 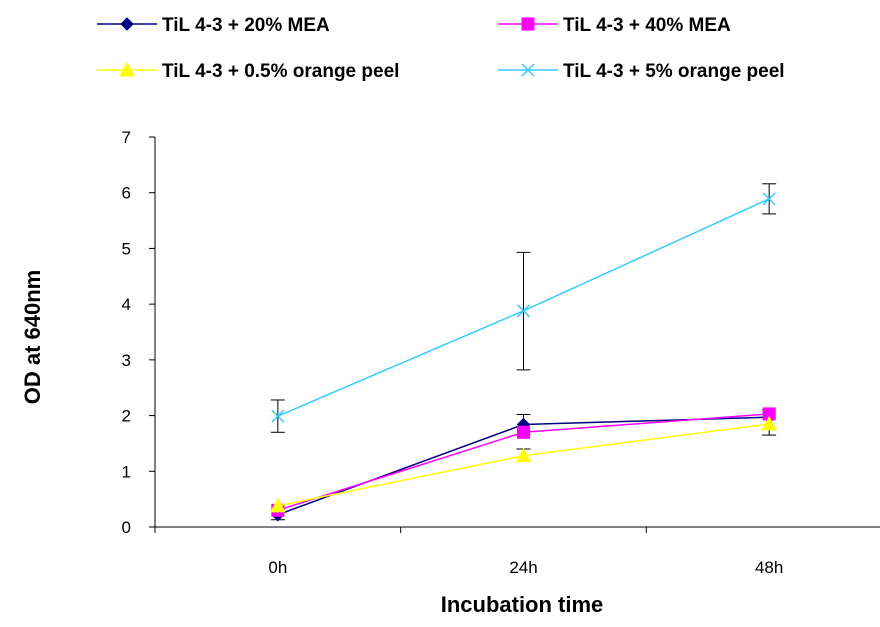 I want to click on x-tick-label: 48h, so click(x=769, y=567).